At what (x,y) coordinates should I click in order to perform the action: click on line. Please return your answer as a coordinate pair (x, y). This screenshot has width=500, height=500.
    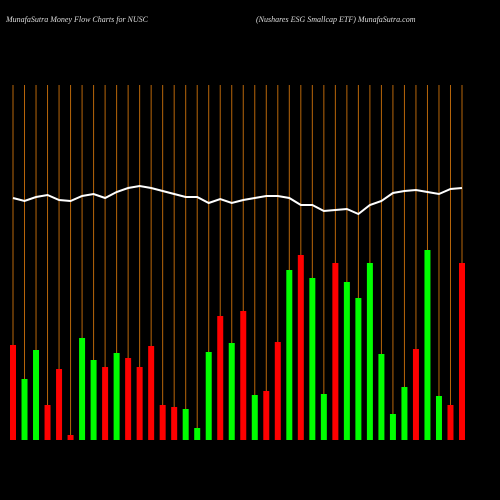
    Looking at the image, I should click on (237, 200).